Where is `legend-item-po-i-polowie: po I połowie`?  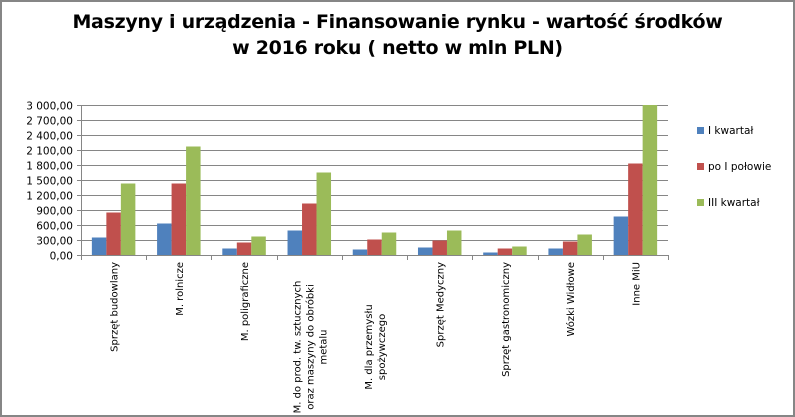
legend-item-po-i-polowie: po I połowie is located at coordinates (734, 166).